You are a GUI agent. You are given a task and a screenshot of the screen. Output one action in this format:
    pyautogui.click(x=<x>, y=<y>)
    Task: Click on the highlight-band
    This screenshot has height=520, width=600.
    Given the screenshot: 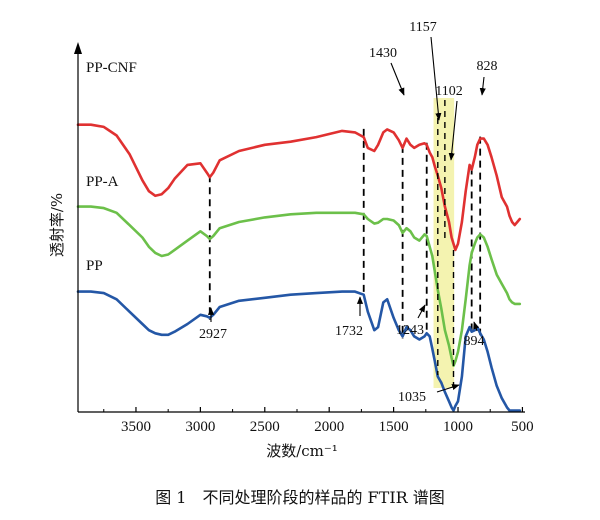 What is the action you would take?
    pyautogui.click(x=444, y=243)
    